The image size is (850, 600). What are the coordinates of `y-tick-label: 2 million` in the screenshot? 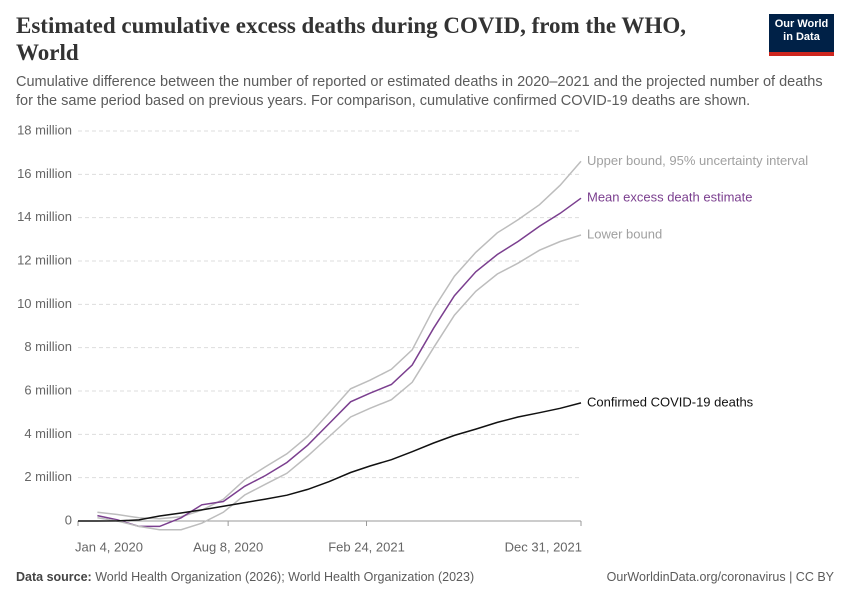 It's located at (48, 476).